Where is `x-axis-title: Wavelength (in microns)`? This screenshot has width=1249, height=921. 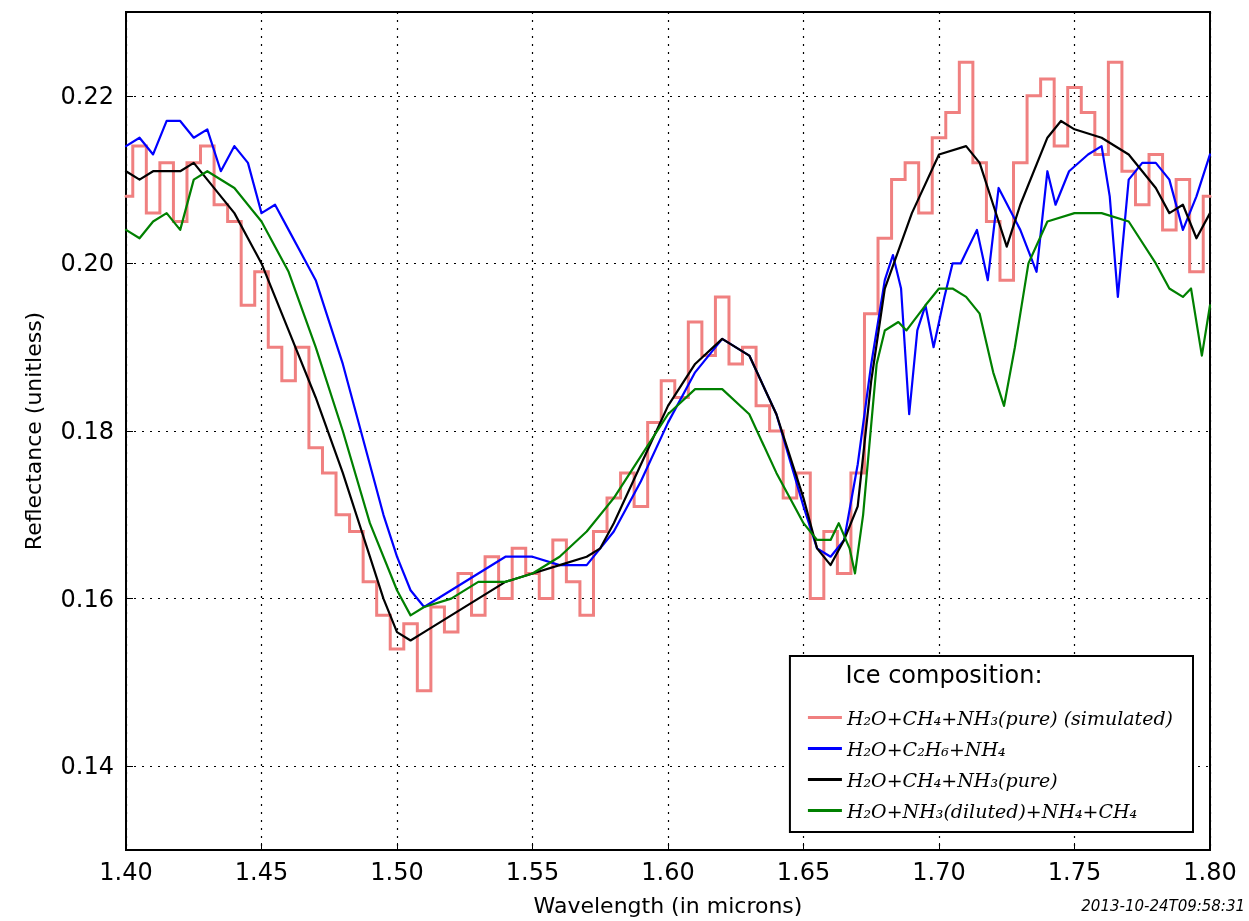
x-axis-title: Wavelength (in microns) is located at coordinates (668, 905).